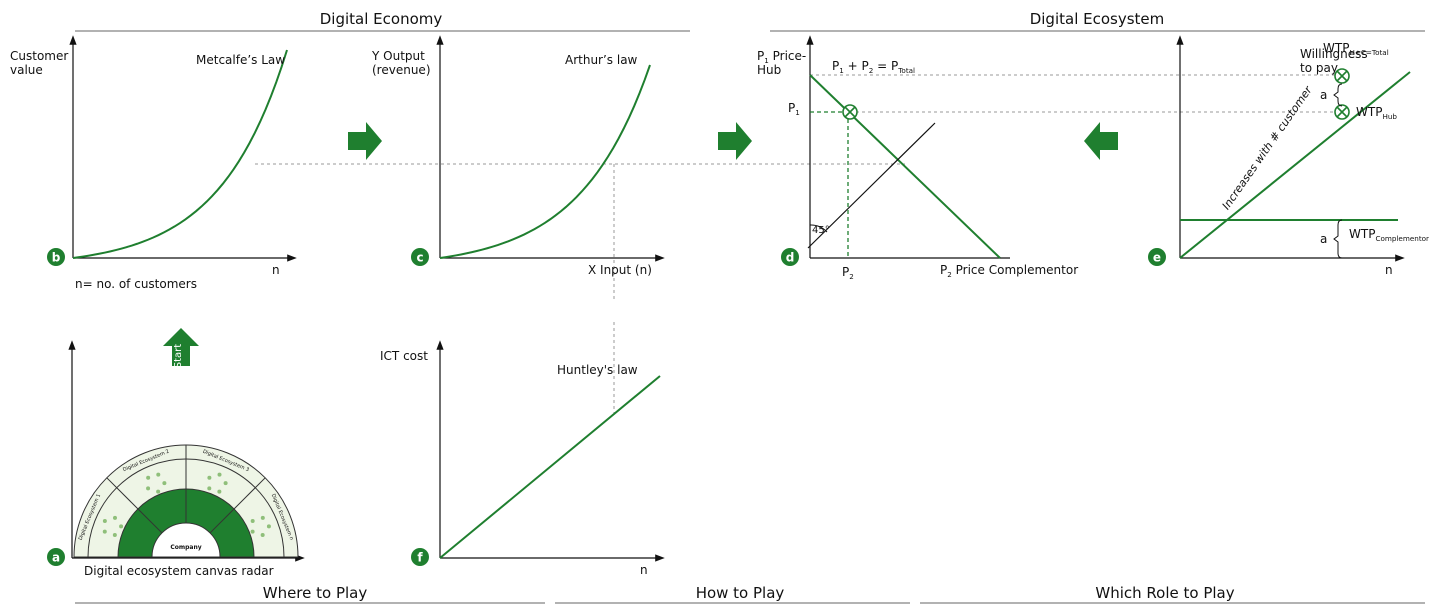 This screenshot has width=1437, height=604. I want to click on axis-label-sub: 2, so click(949, 274).